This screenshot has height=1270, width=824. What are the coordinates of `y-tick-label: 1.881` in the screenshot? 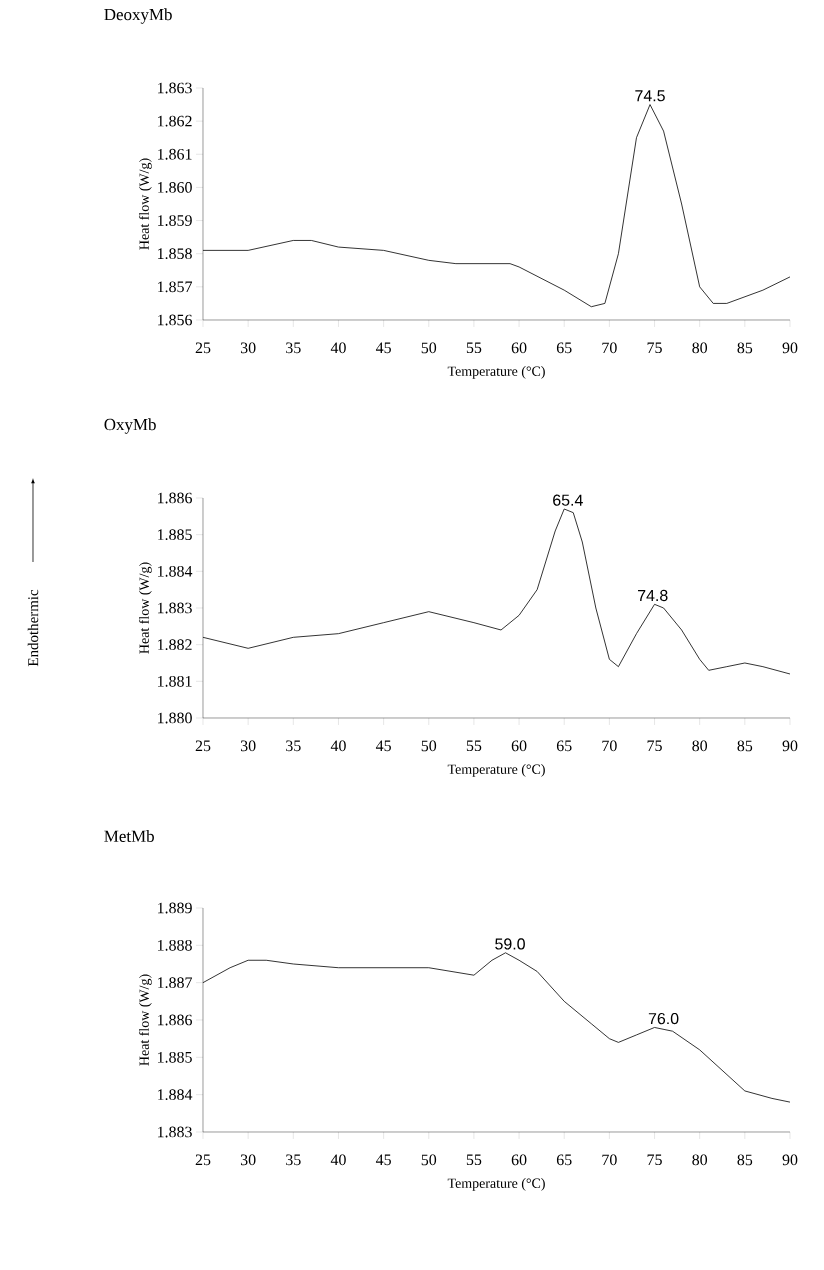 It's located at (175, 681).